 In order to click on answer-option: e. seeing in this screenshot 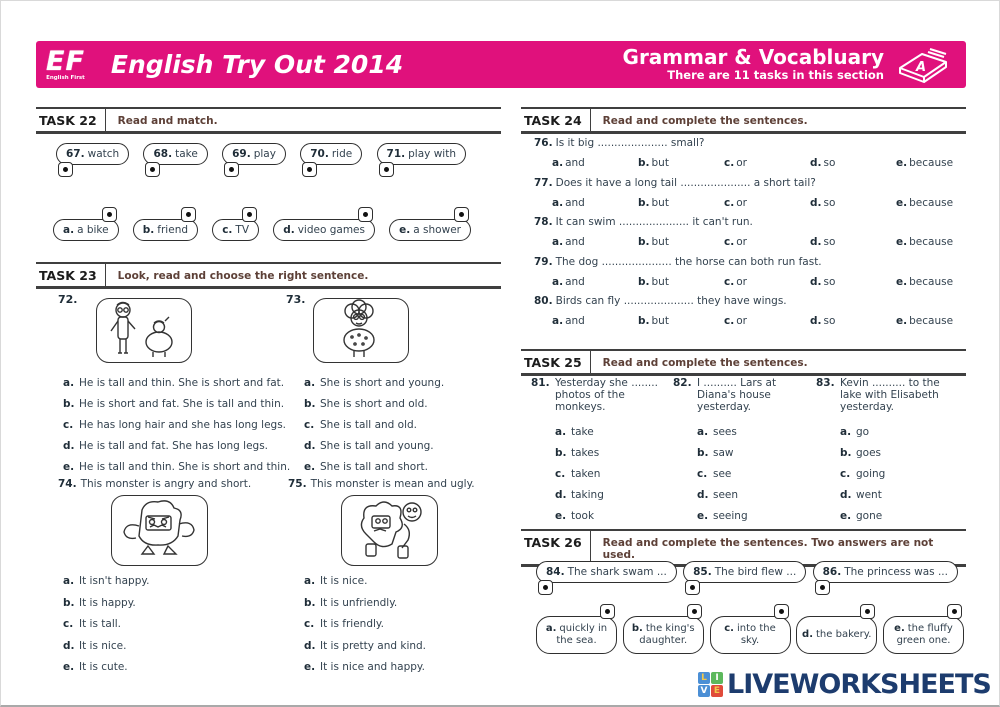, I will do `click(722, 516)`.